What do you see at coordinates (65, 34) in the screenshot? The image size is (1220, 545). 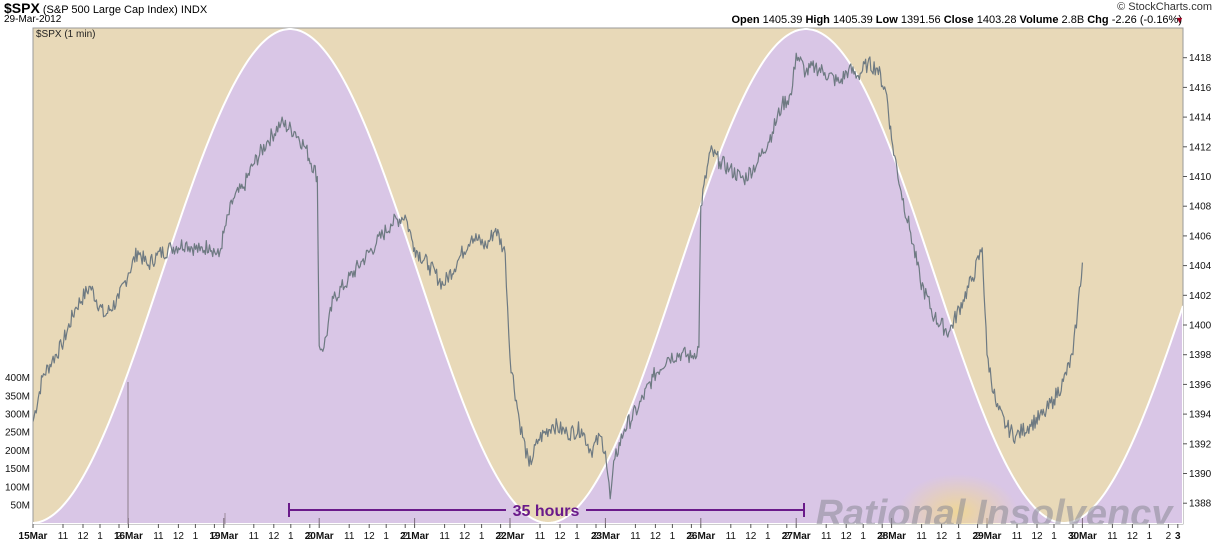 I see `series-label: $SPX (1 min)` at bounding box center [65, 34].